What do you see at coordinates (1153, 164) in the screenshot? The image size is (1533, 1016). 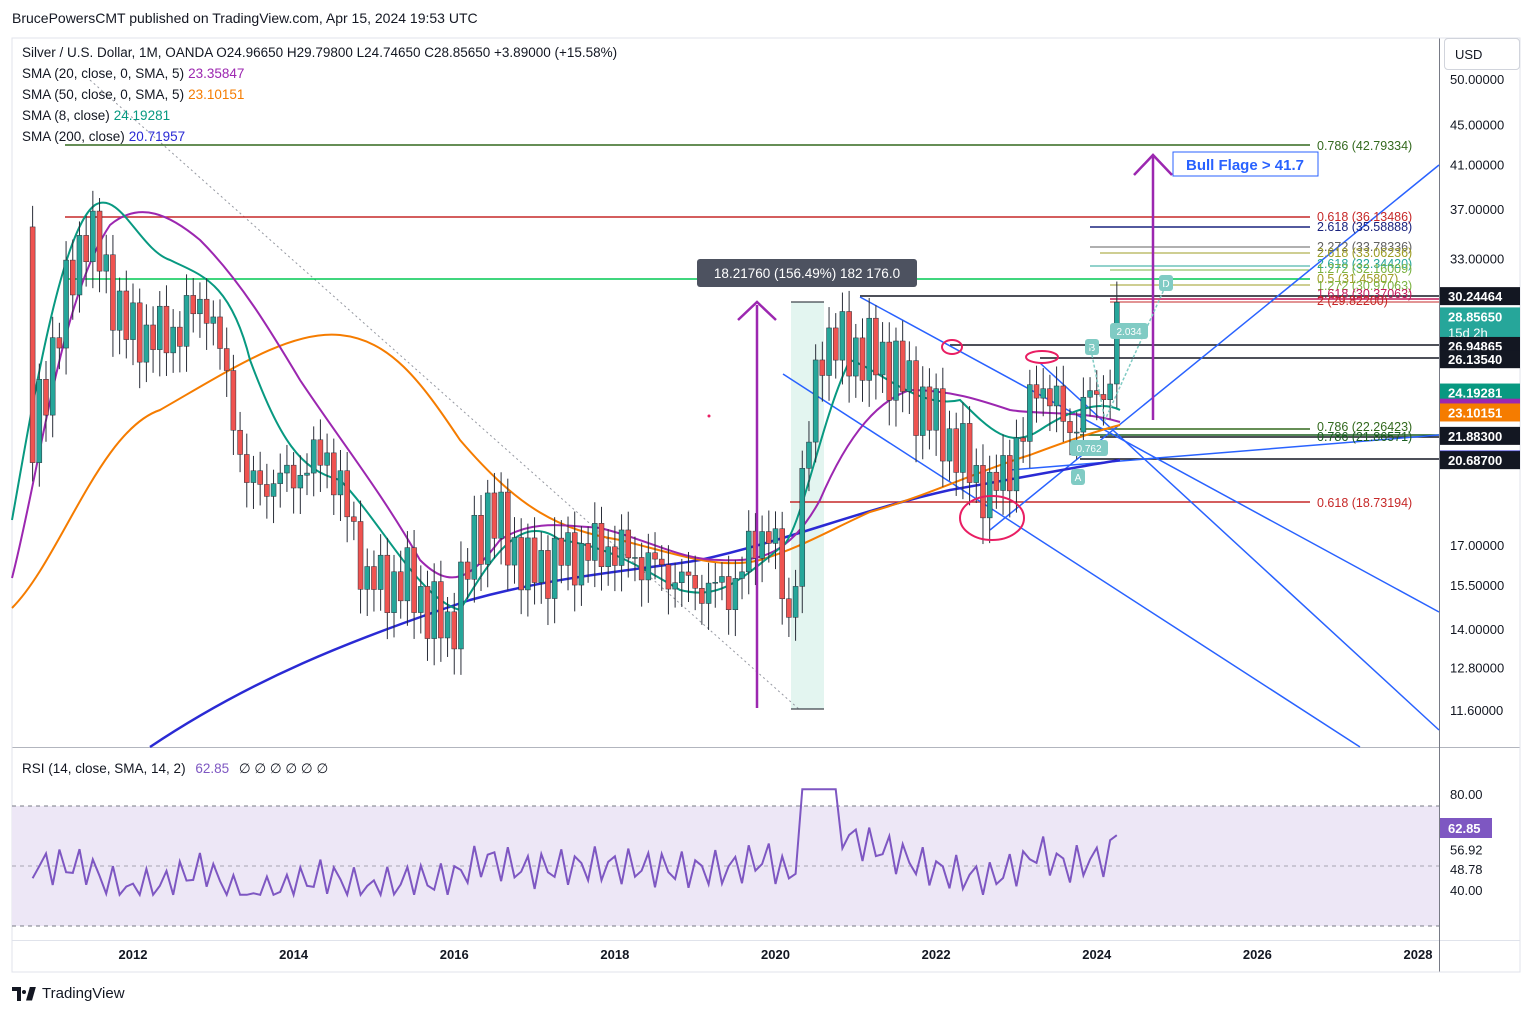 I see `arrow-2024-head` at bounding box center [1153, 164].